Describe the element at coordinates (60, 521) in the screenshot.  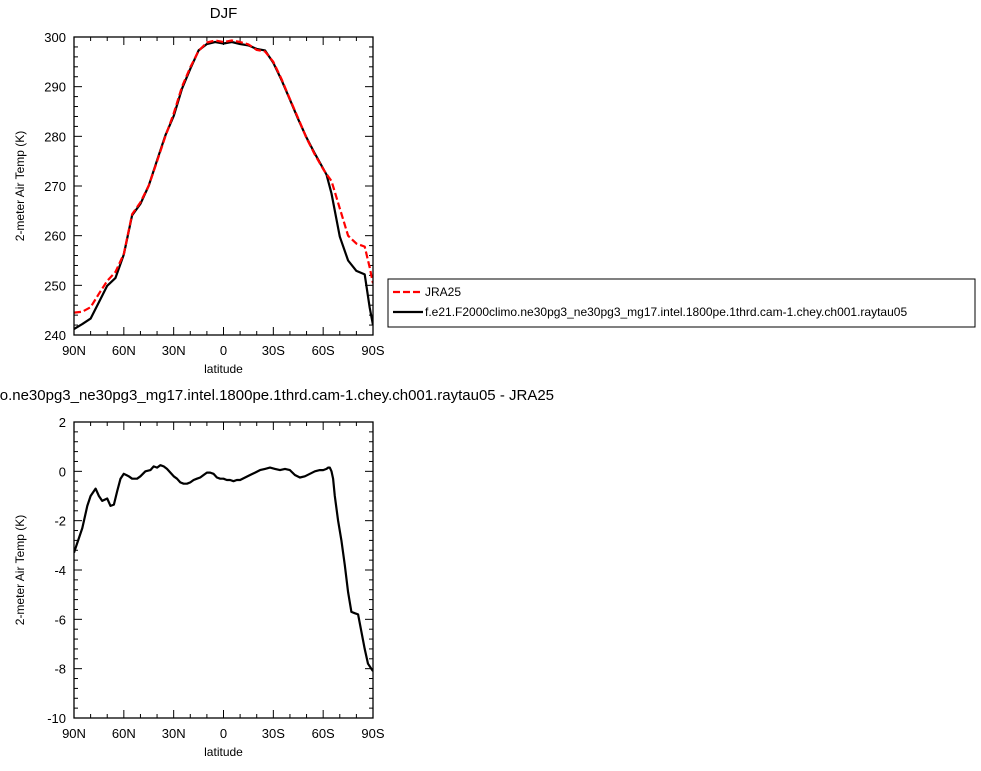
I see `y-tick-label: -2` at that location.